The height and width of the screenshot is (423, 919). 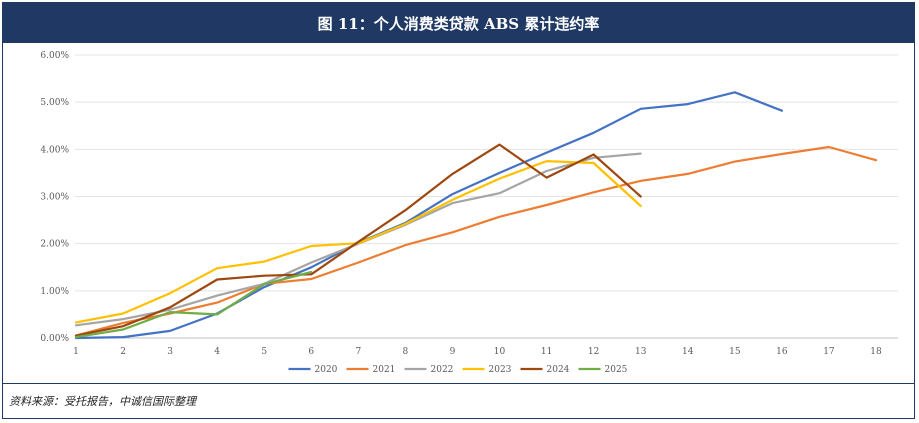 I want to click on x-tick-label: 7, so click(x=358, y=352).